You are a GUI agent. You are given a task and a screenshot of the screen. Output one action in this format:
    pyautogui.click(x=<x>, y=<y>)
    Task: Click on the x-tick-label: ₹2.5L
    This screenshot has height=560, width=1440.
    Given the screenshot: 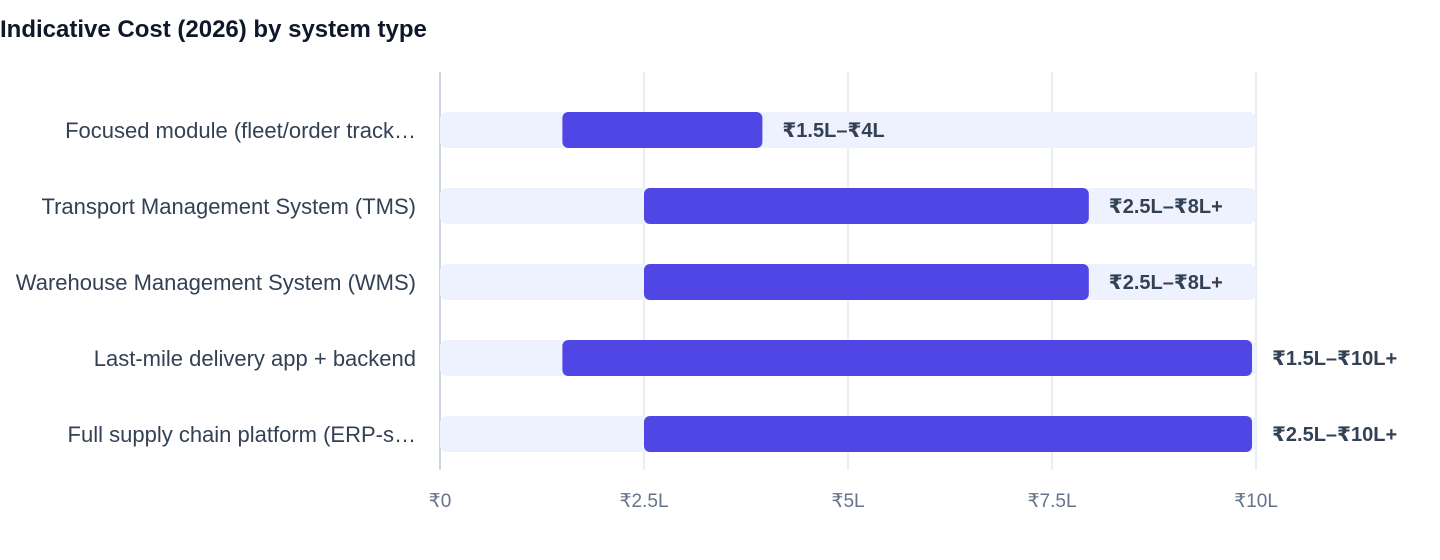 What is the action you would take?
    pyautogui.click(x=643, y=501)
    